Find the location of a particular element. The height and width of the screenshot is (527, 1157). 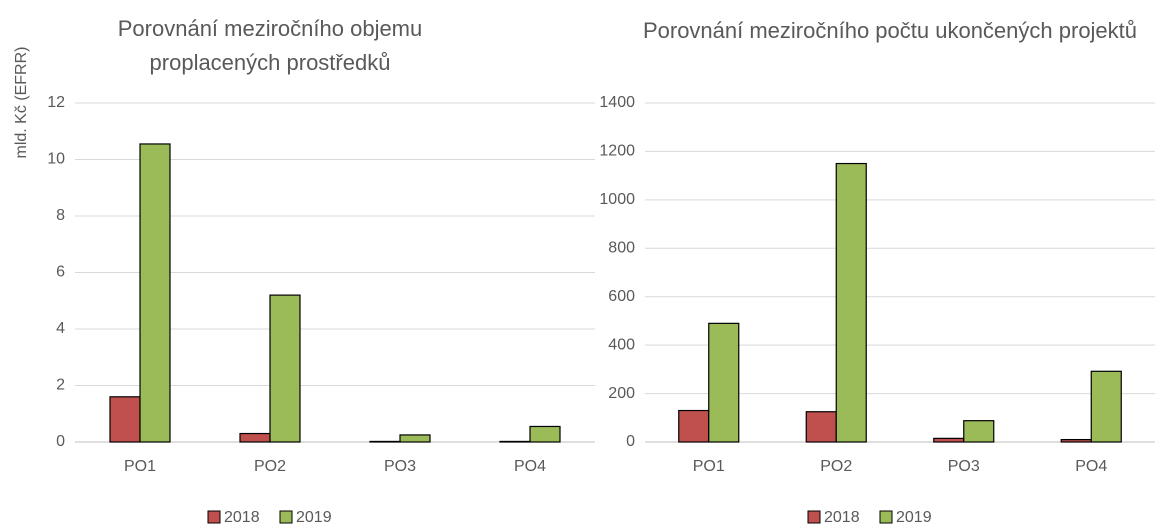

y-tick-label: 12 is located at coordinates (56, 102).